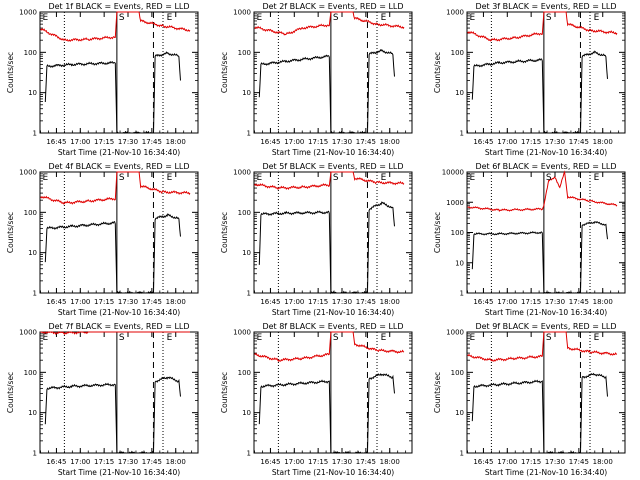  I want to click on chart-title: Det 7f BLACK = Events, RED = LLD, so click(118, 326).